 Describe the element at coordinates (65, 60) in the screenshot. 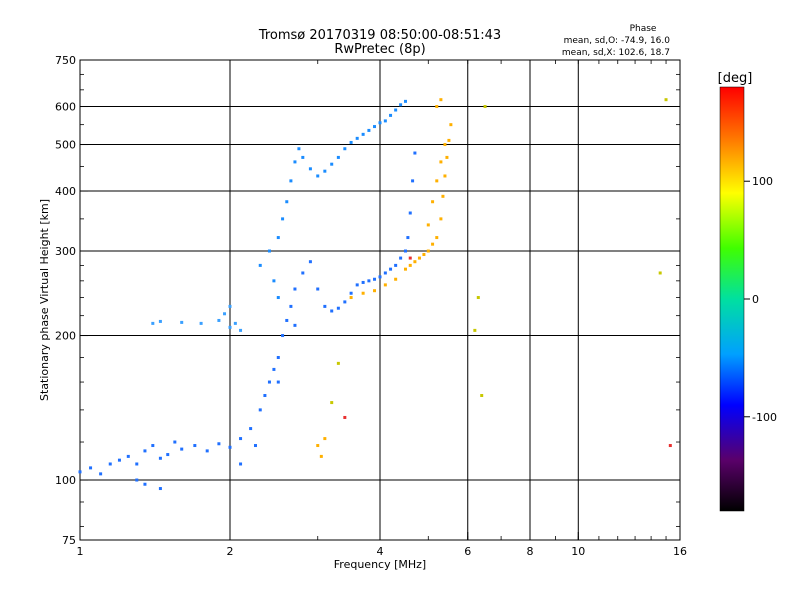

I see `y-tick-label: 750` at that location.